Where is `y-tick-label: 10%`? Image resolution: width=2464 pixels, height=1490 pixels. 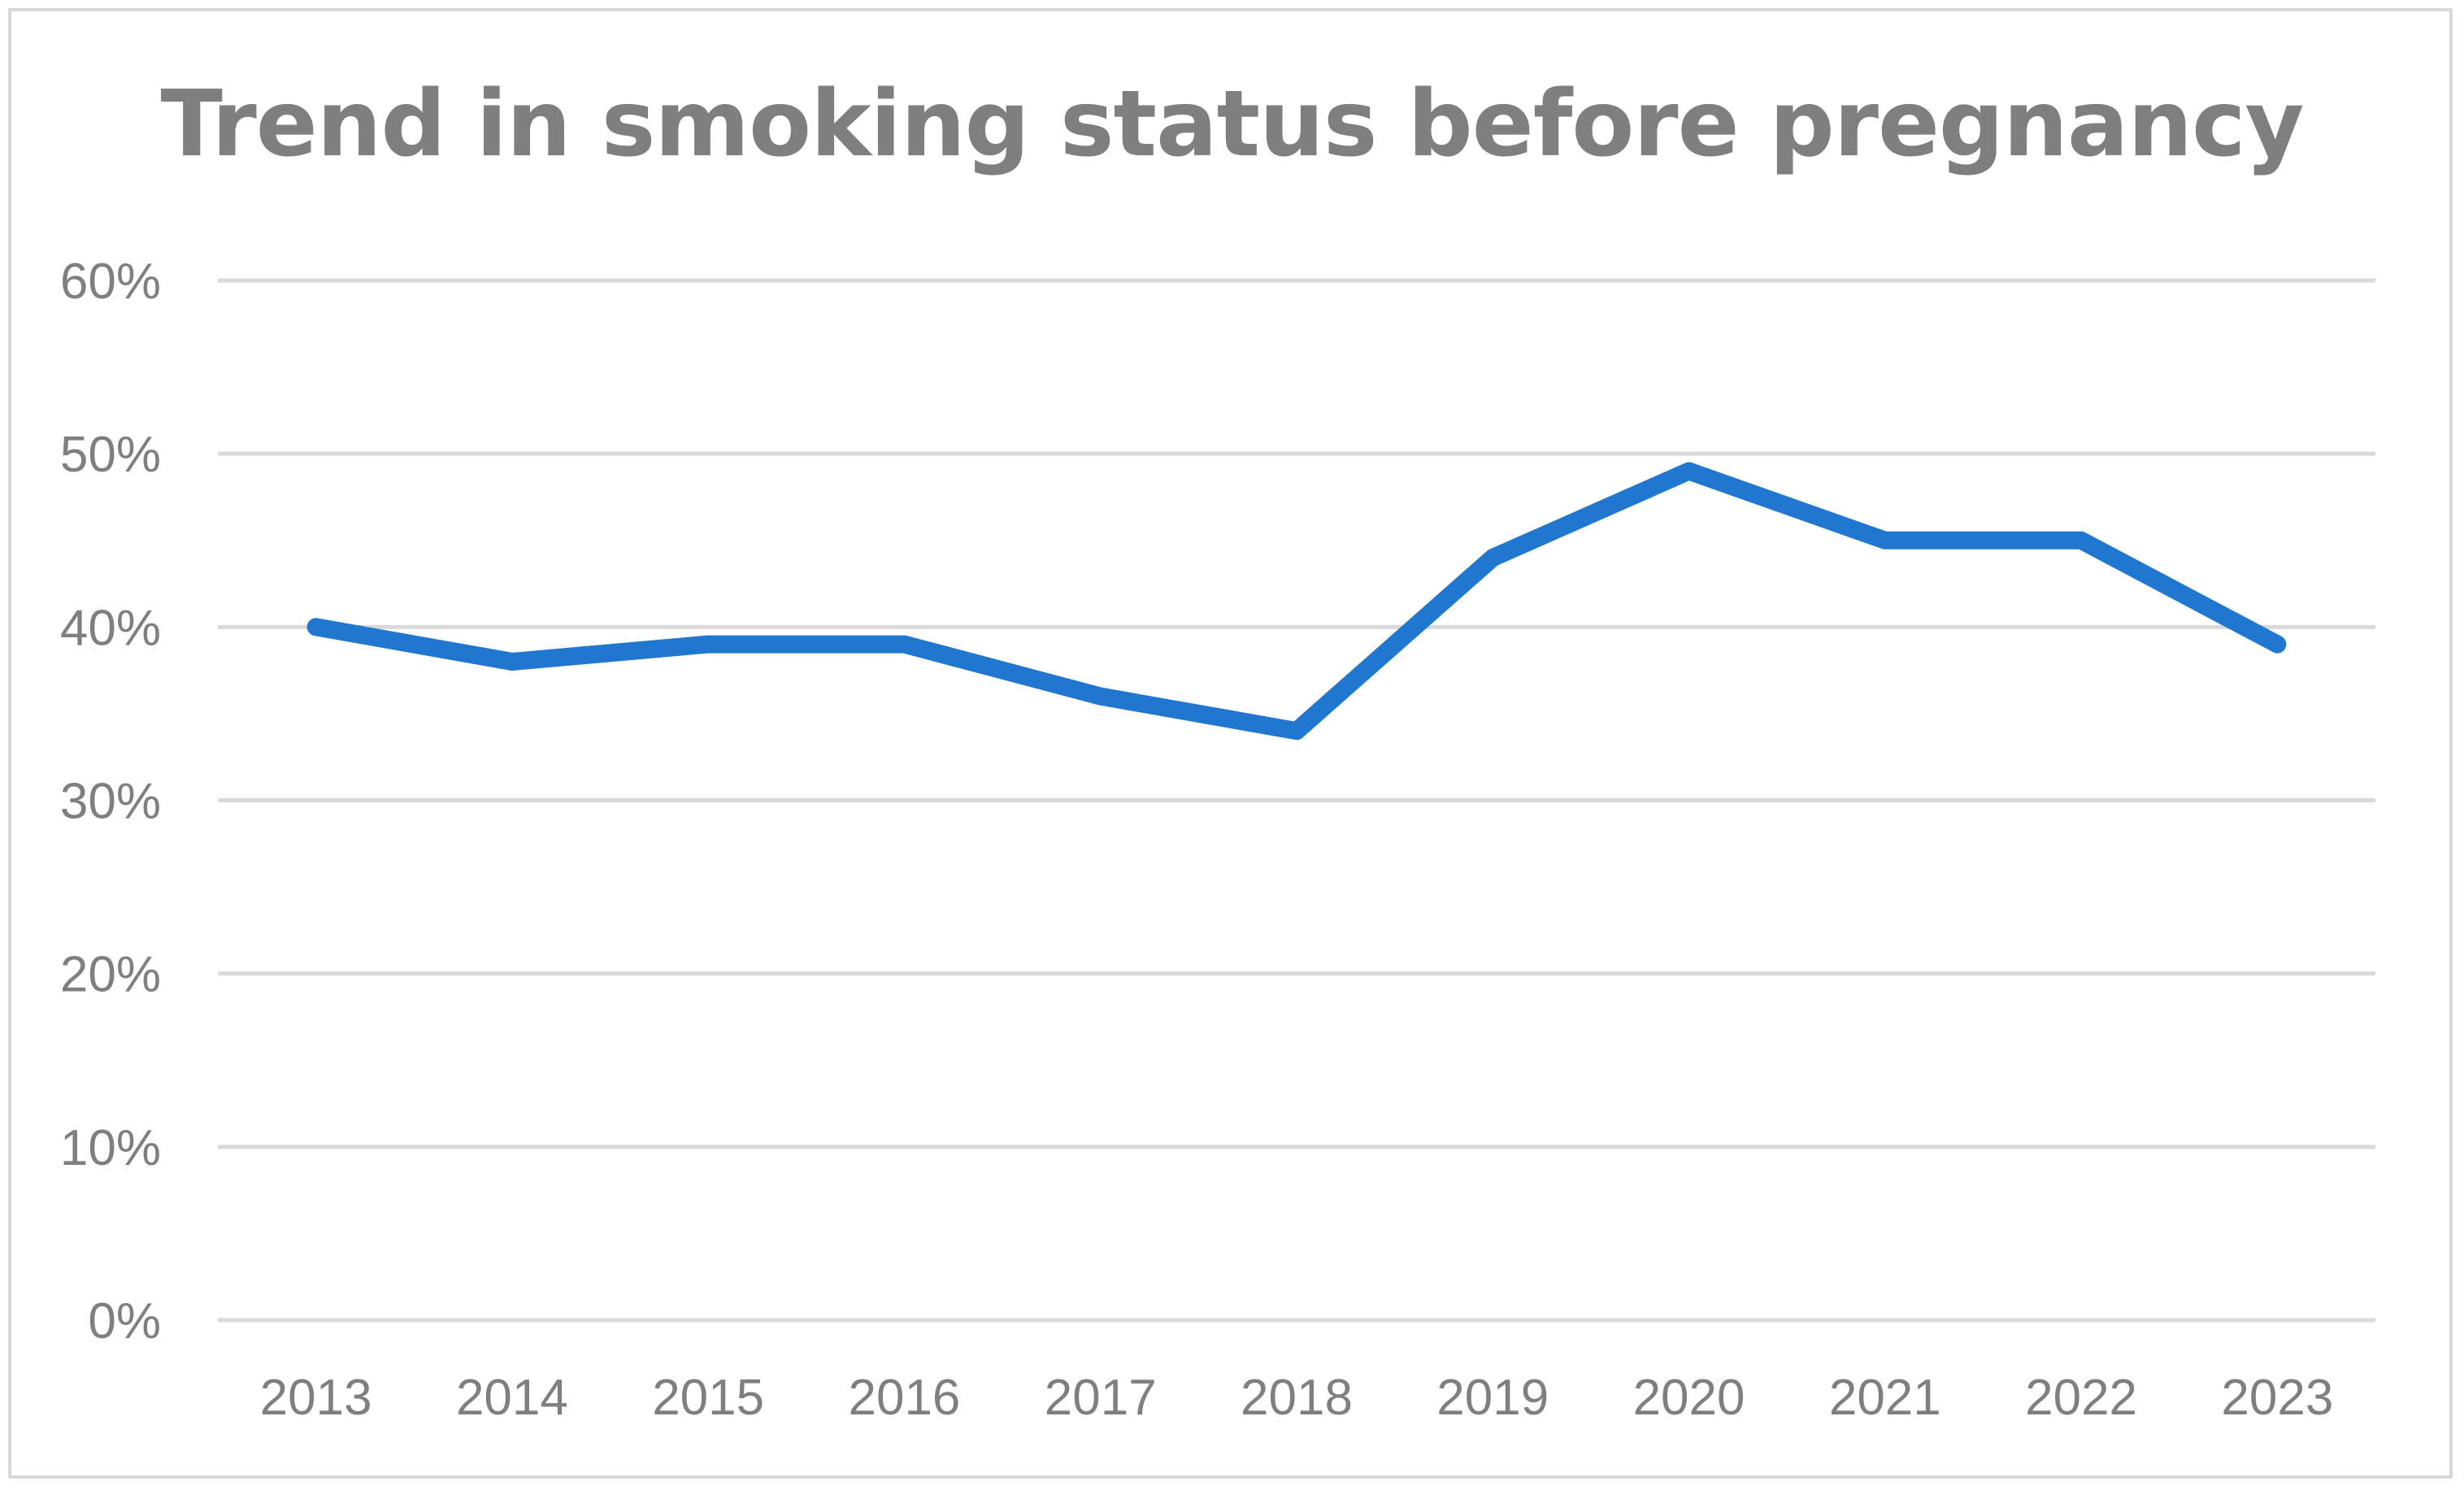
y-tick-label: 10% is located at coordinates (111, 1148).